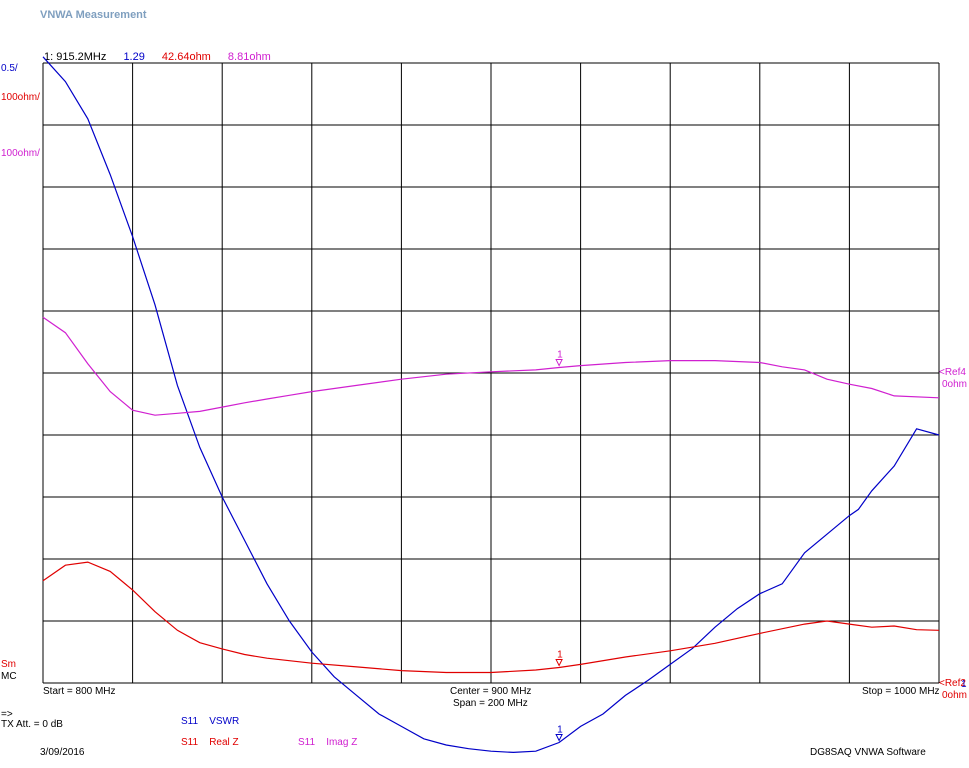 The height and width of the screenshot is (768, 969). I want to click on bottom-ref-overlay: 1, so click(964, 684).